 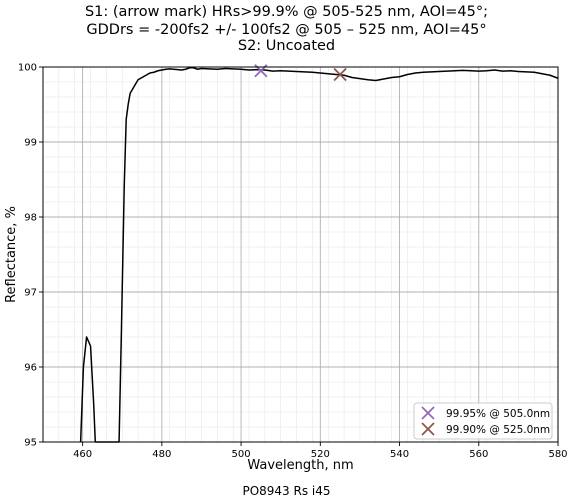 What do you see at coordinates (30, 218) in the screenshot?
I see `y-tick-label: 98` at bounding box center [30, 218].